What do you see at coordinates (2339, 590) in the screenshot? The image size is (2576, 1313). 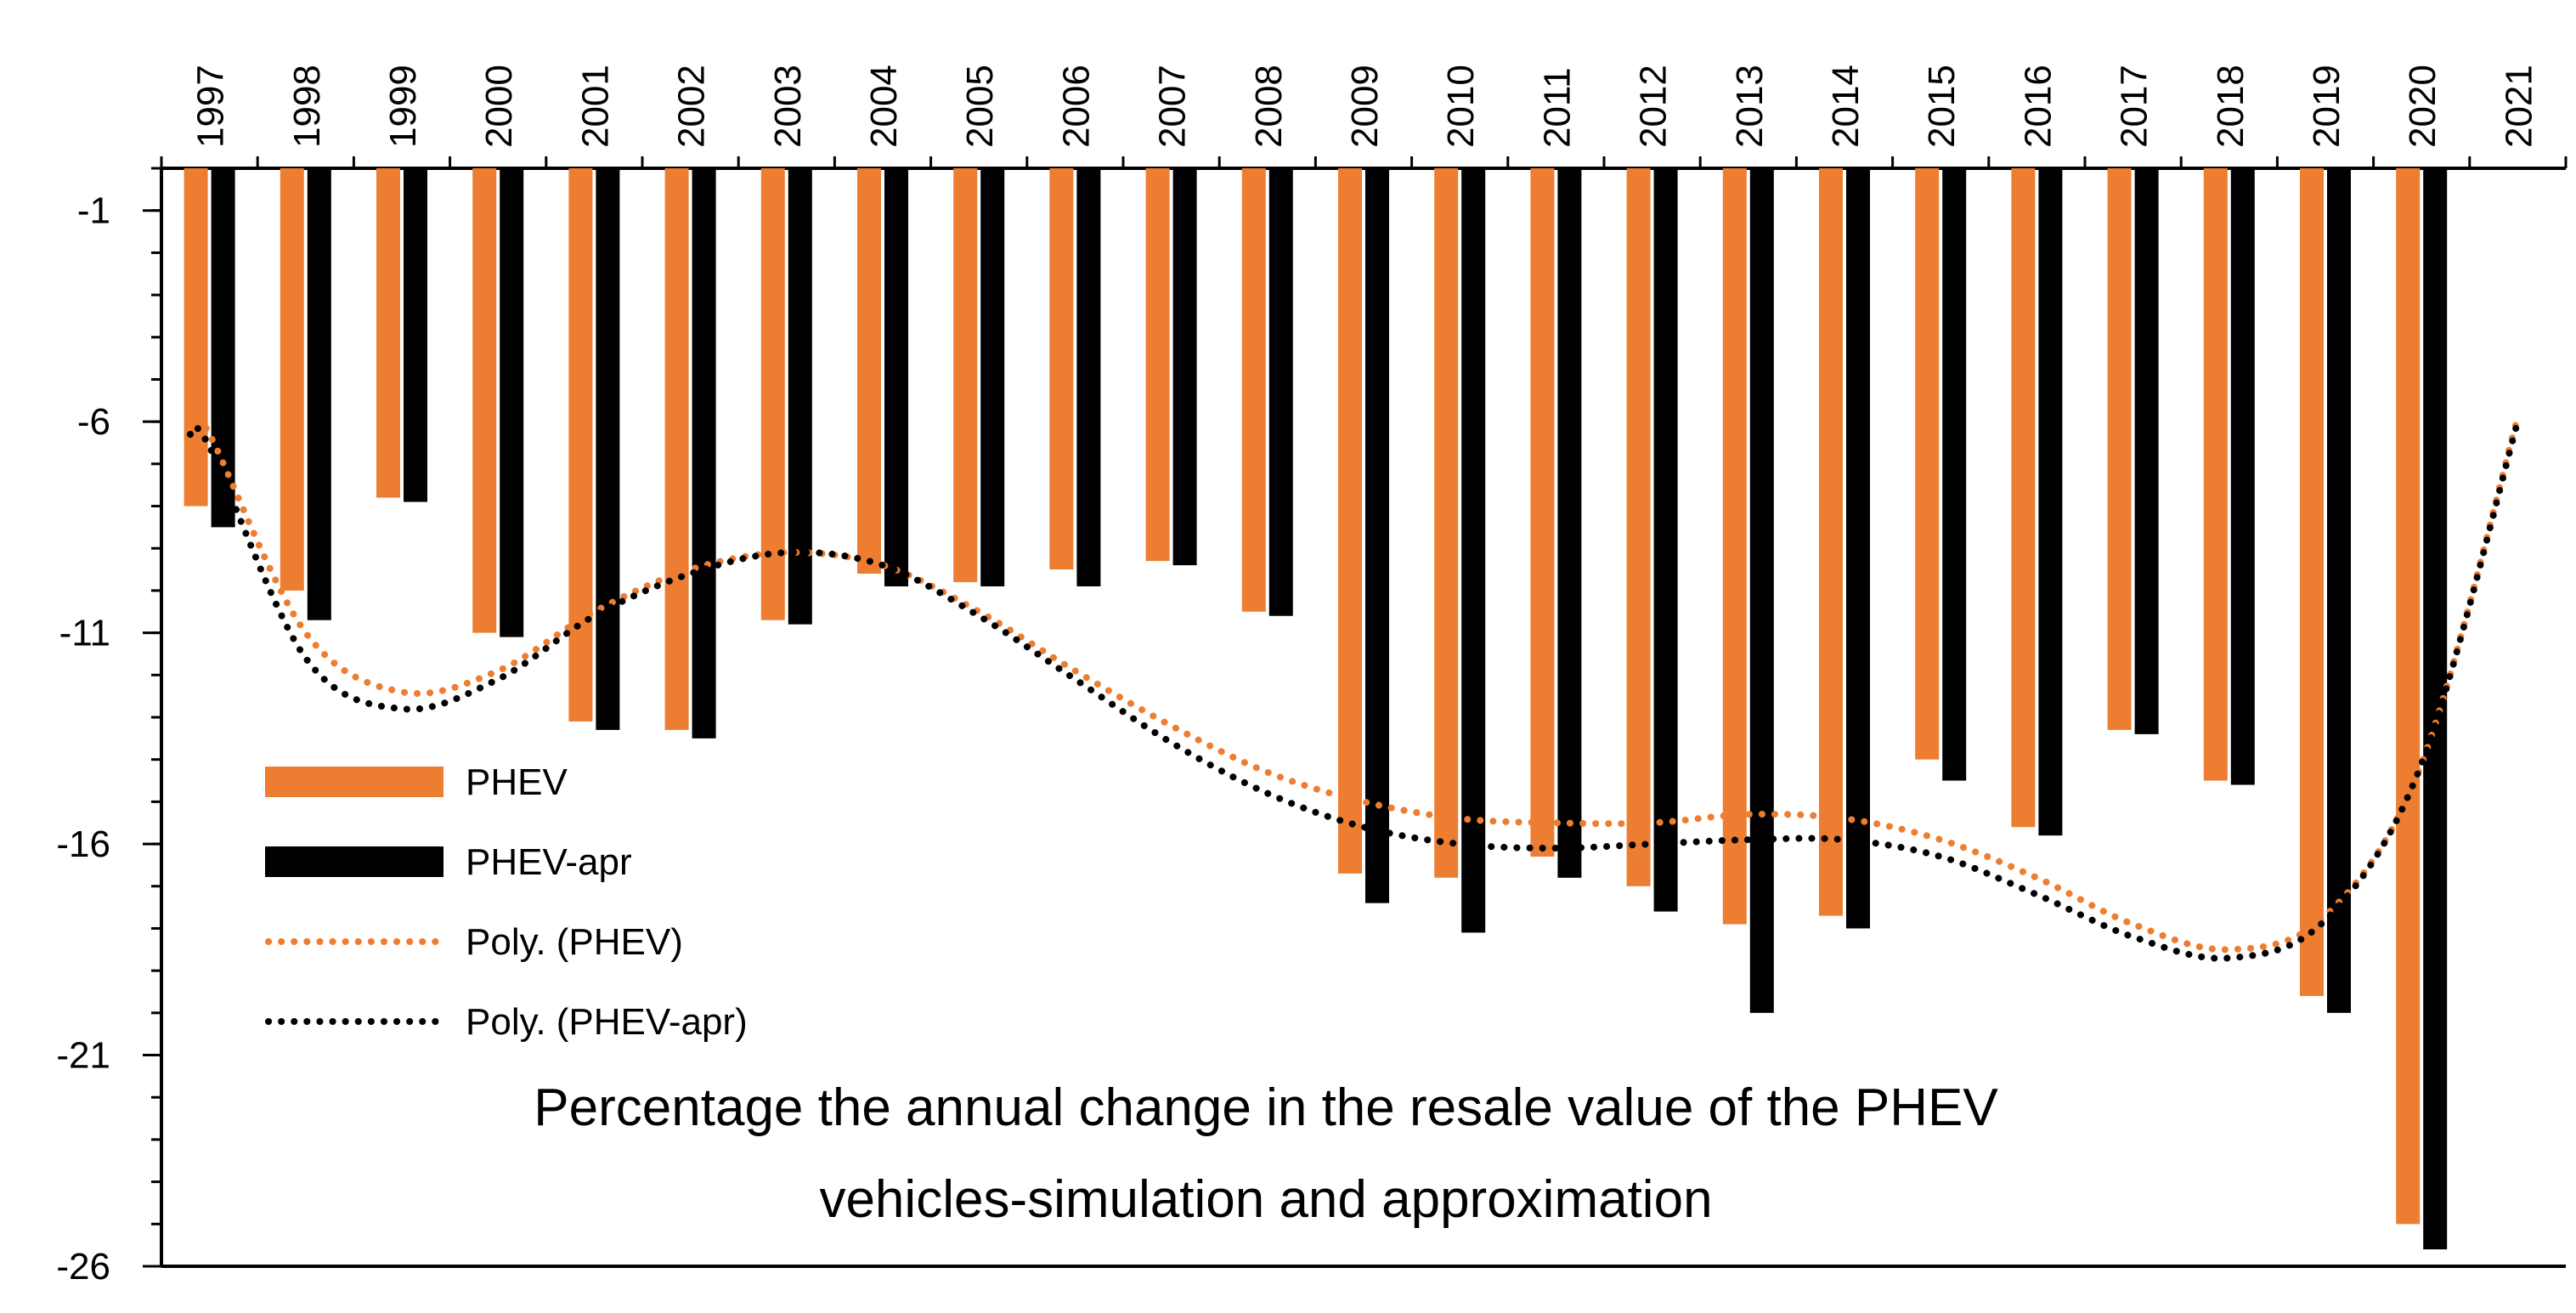 I see `bar-phev-apr-2019` at bounding box center [2339, 590].